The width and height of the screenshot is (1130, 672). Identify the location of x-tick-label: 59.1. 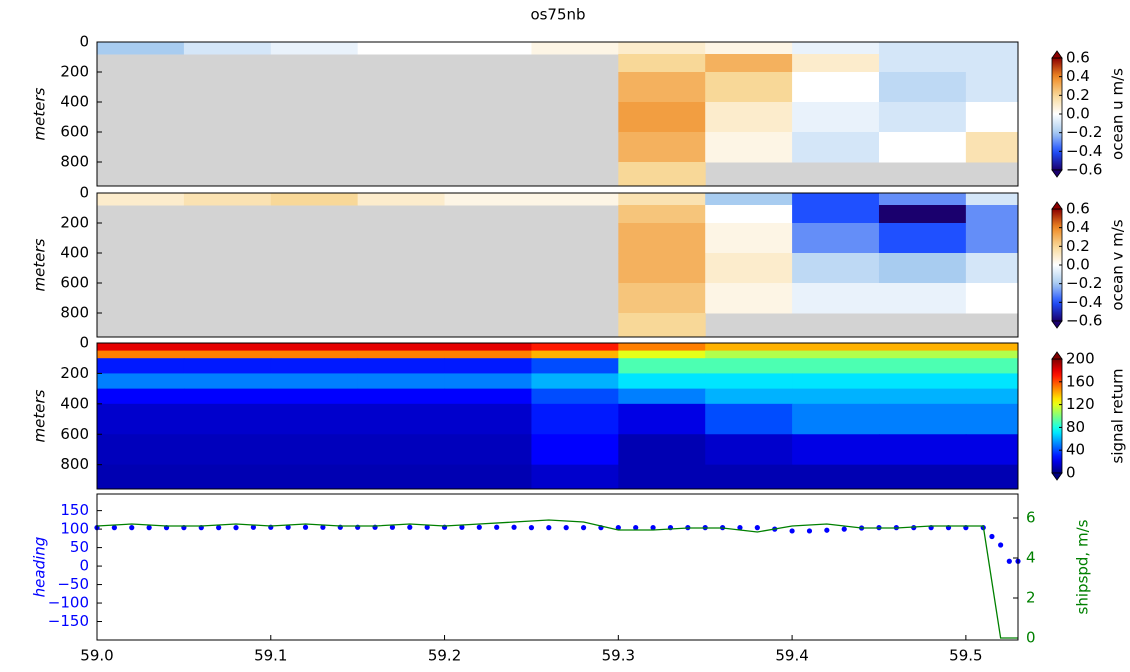
(270, 656).